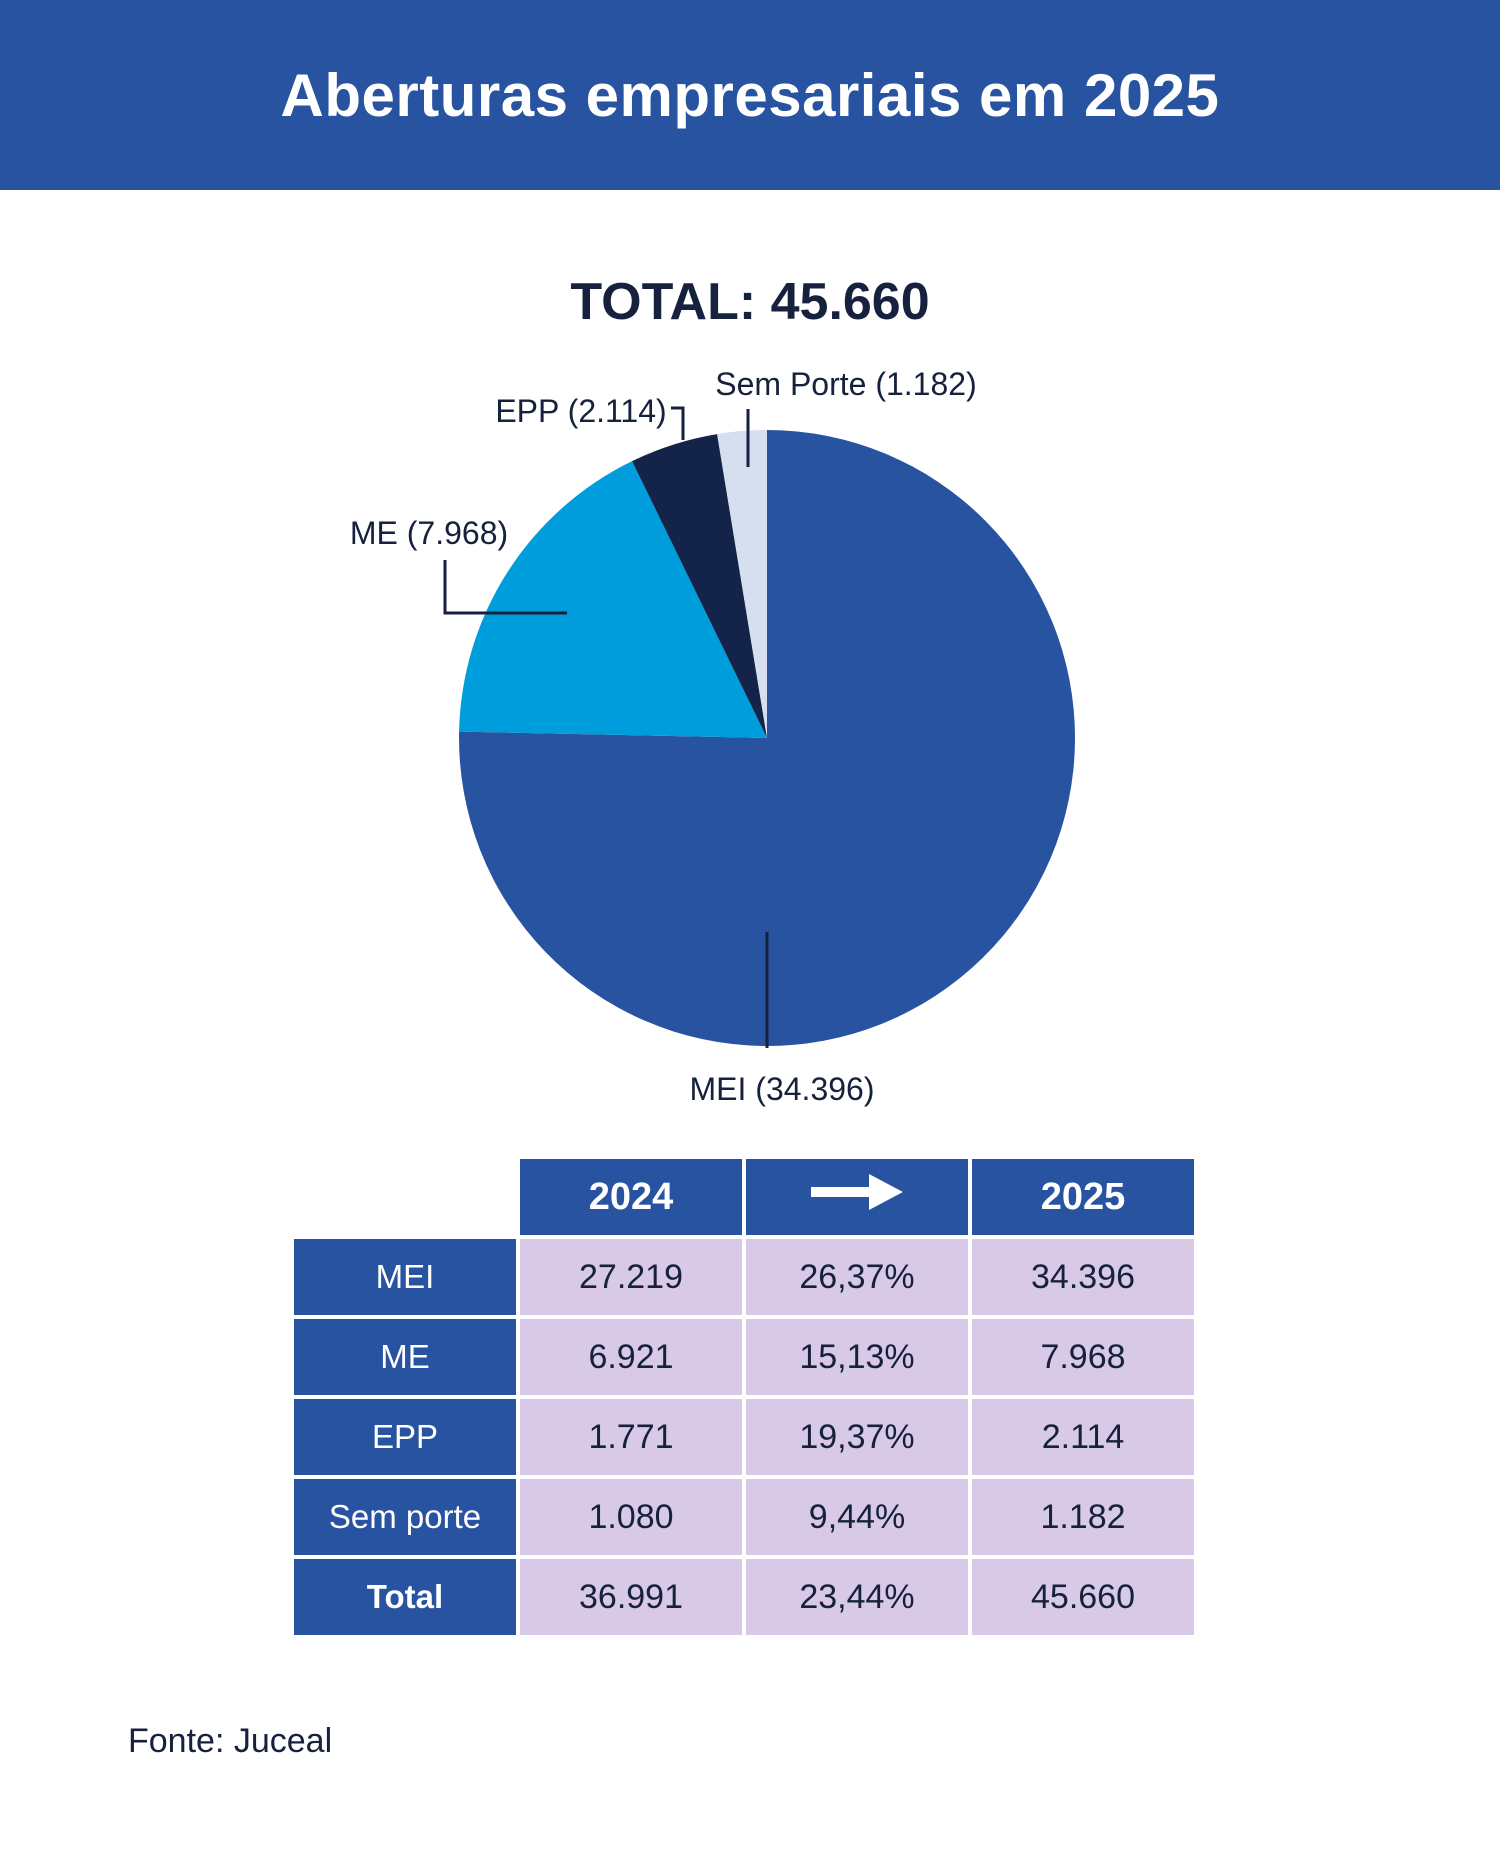  Describe the element at coordinates (744, 1517) in the screenshot. I see `table-row: Sem porte 1.080 9,44% 1.182` at that location.